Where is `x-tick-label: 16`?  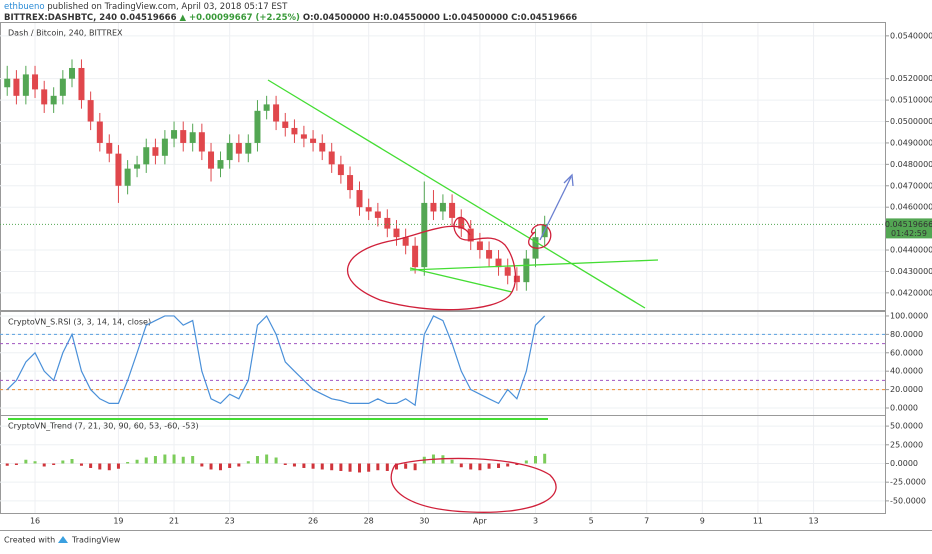
x-tick-label: 16 is located at coordinates (35, 521).